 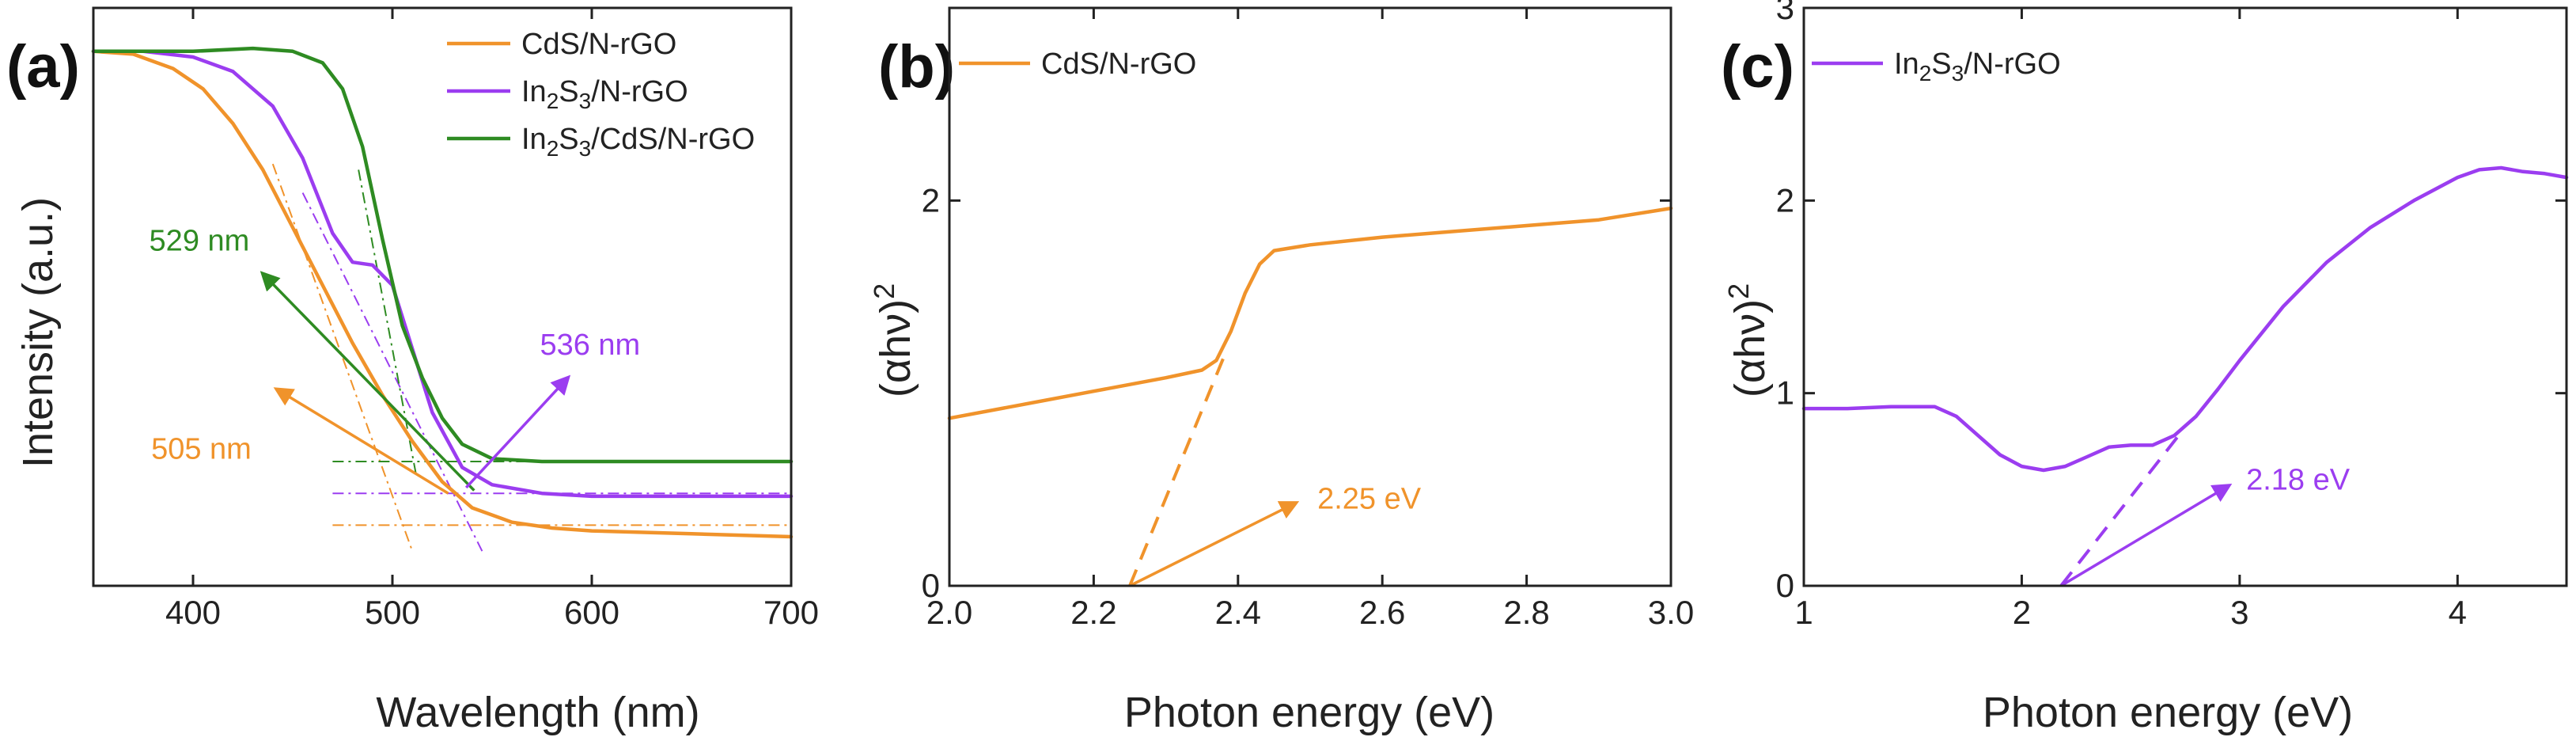 I want to click on x-axis-title-c: Photon energy (eV), so click(x=2168, y=712).